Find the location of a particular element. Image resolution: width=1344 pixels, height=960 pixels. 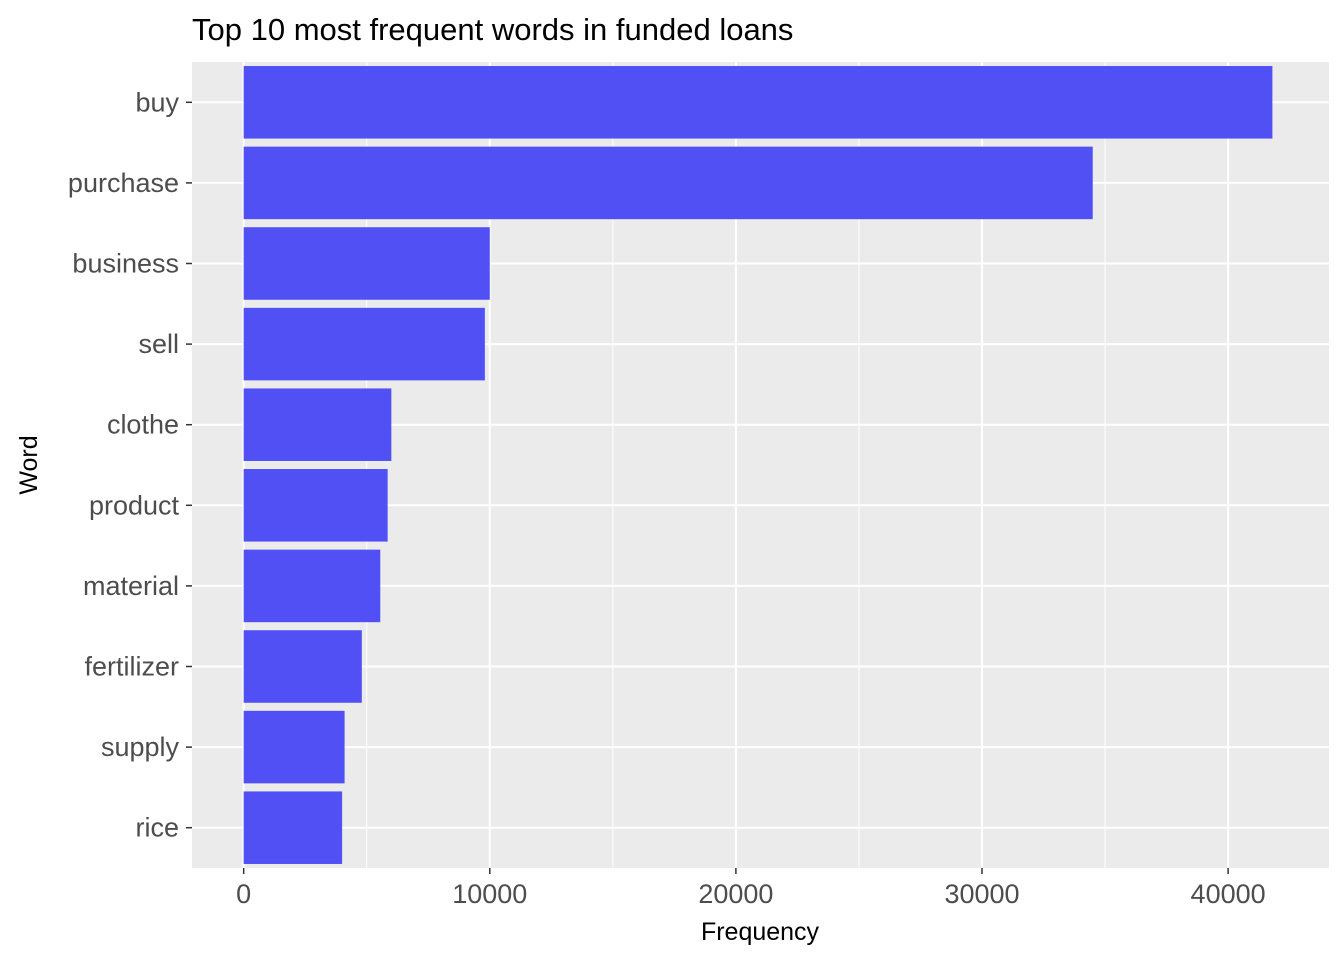

bar-business is located at coordinates (366, 263).